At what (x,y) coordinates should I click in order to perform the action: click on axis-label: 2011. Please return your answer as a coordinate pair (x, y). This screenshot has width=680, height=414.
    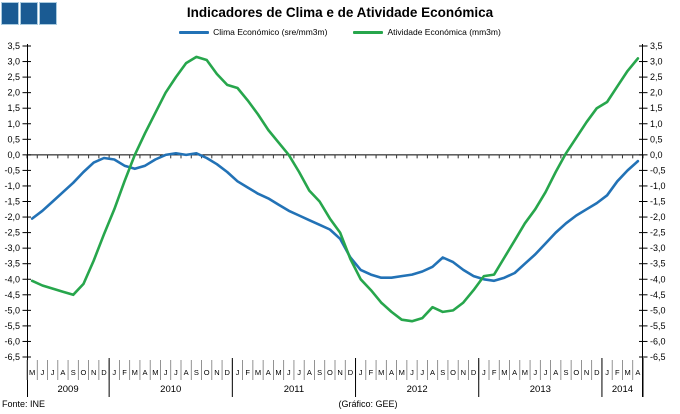
    Looking at the image, I should click on (294, 389).